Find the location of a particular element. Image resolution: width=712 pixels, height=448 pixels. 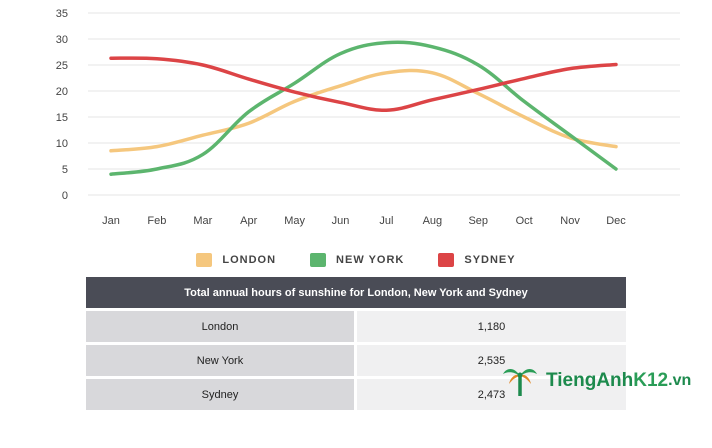

hours-cell: 2,473 is located at coordinates (491, 393).